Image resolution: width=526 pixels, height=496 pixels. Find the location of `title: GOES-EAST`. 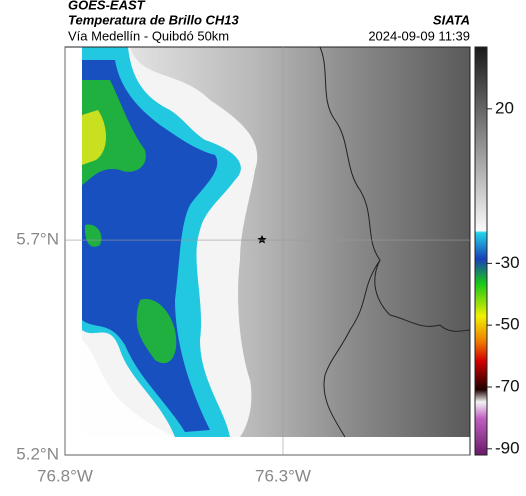

title: GOES-EAST is located at coordinates (107, 6).